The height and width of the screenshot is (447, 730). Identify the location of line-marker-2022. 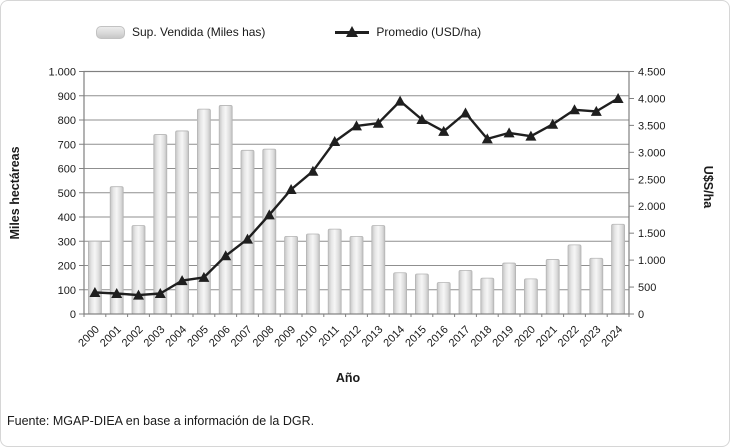
(574, 109).